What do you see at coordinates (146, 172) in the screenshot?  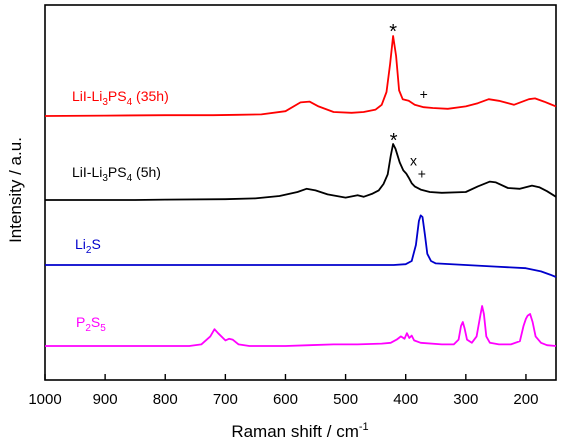 I see `series-label-1-part-4: (5h)` at bounding box center [146, 172].